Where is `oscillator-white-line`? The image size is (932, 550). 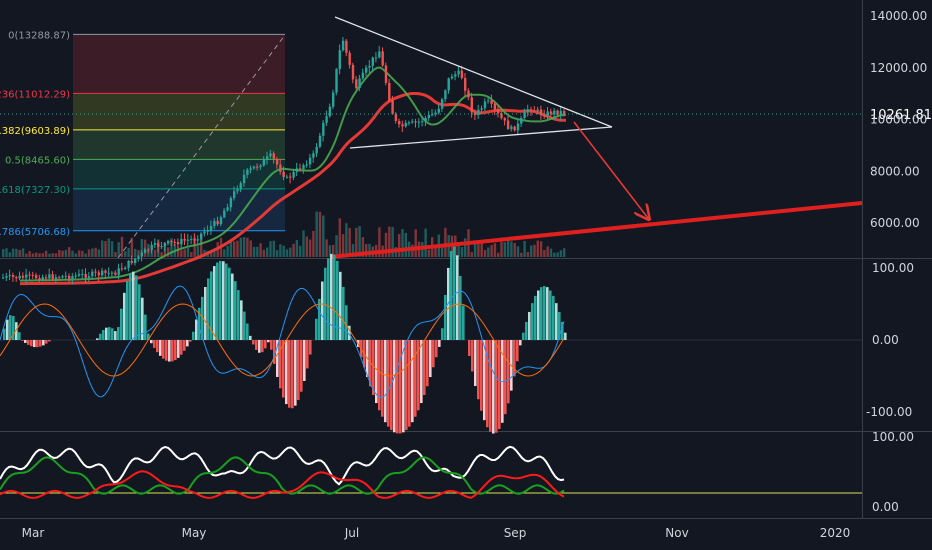
oscillator-white-line is located at coordinates (282, 465).